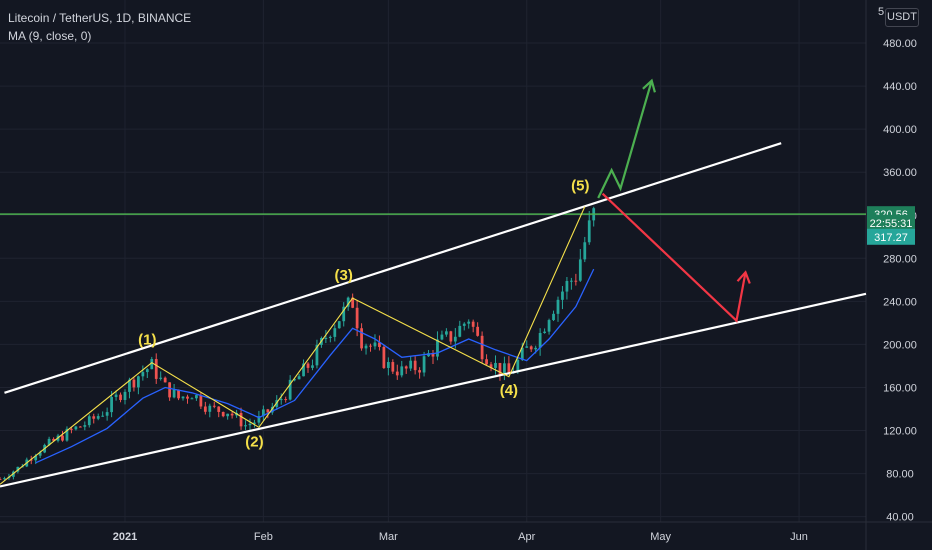  I want to click on y-tick-label: 80.00, so click(900, 475).